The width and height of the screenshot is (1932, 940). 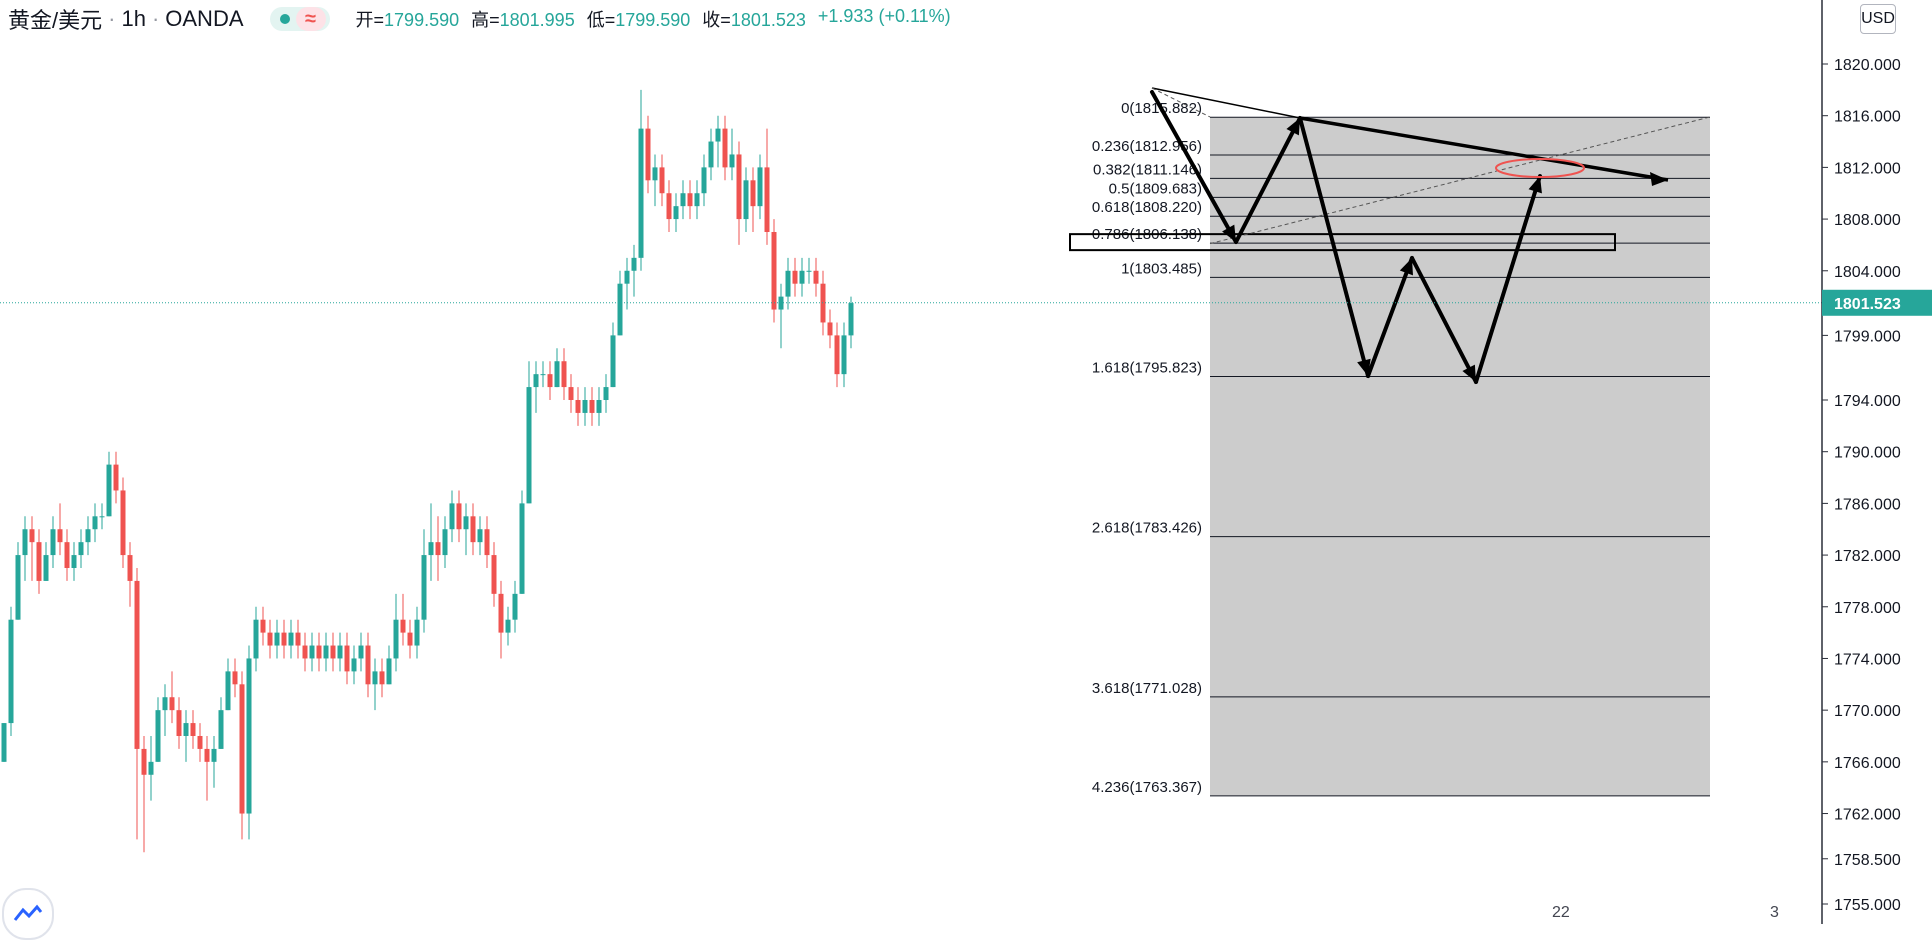 I want to click on trend-line-extension, so click(x=1484, y=149).